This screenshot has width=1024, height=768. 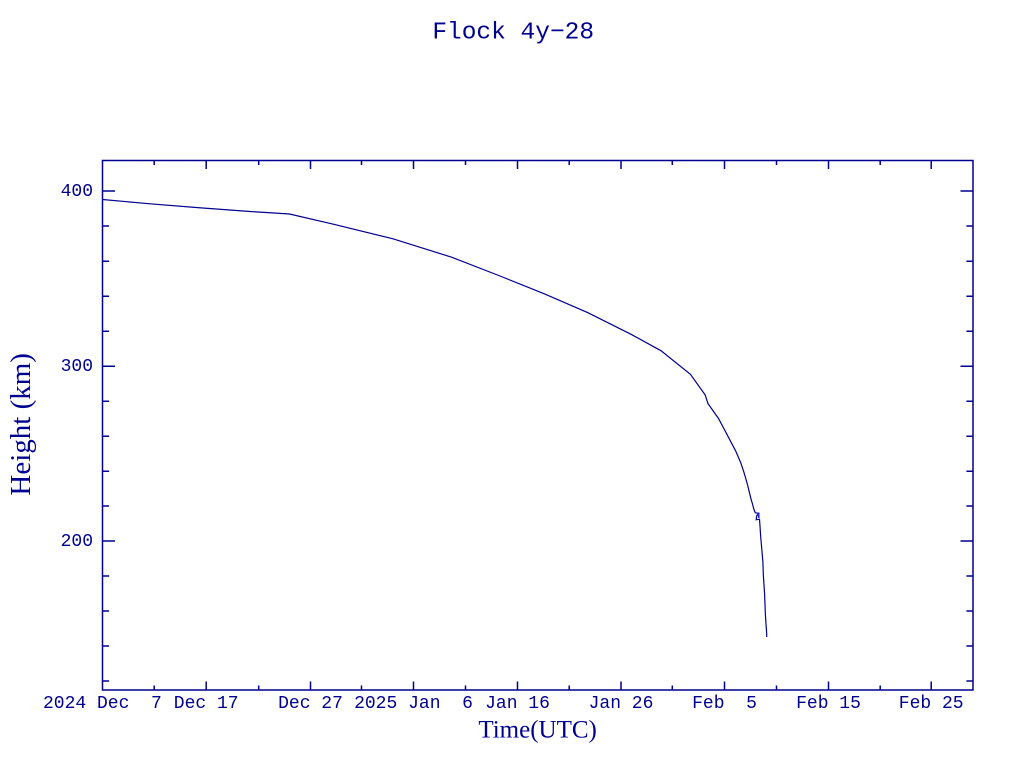 I want to click on svg-text: Flock 4y−28, so click(x=513, y=33).